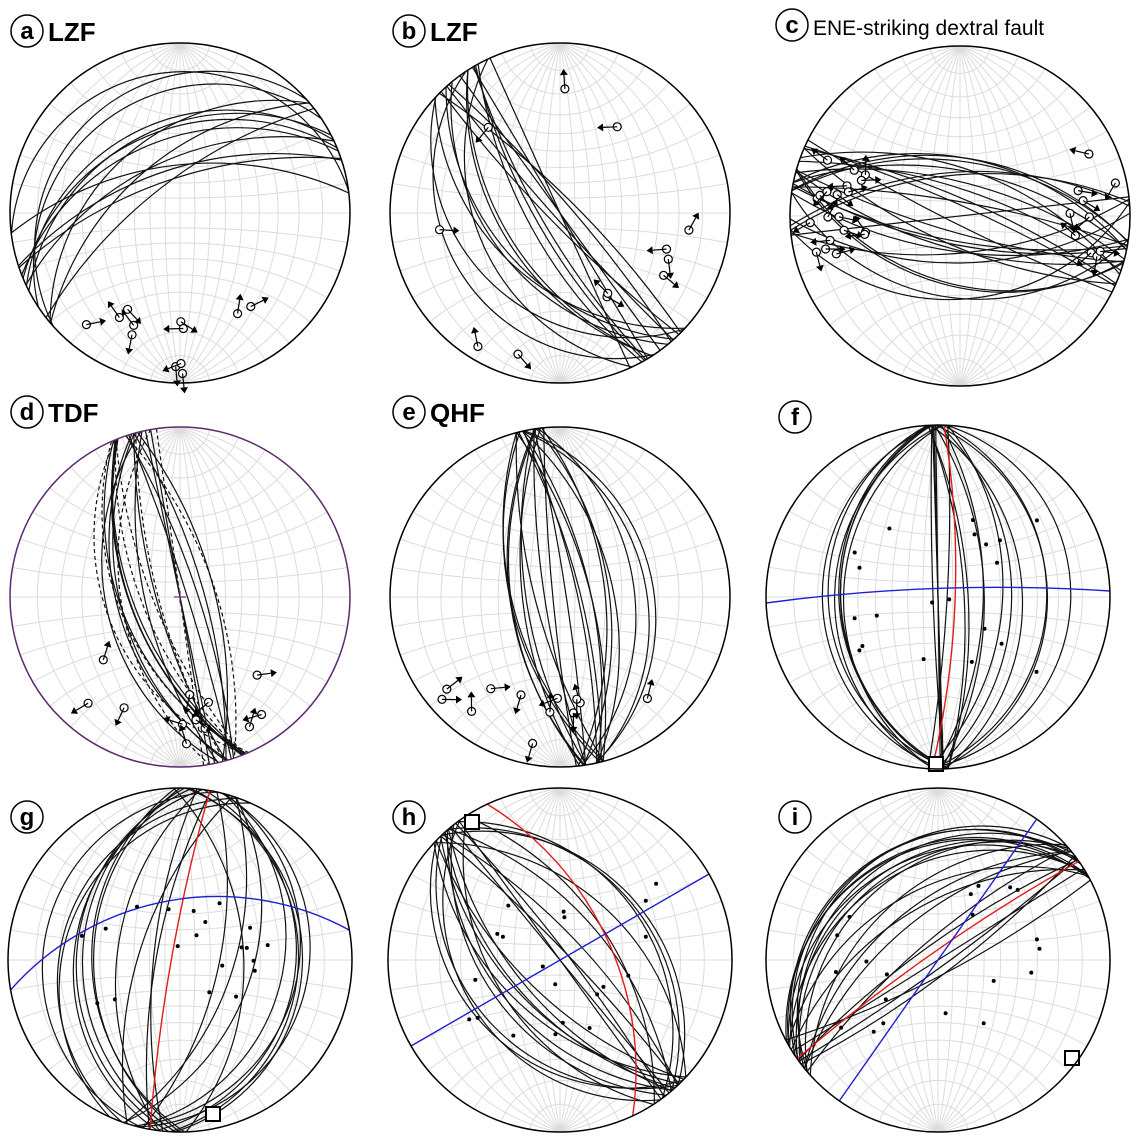 The width and height of the screenshot is (1141, 1142). Describe the element at coordinates (213, 1114) in the screenshot. I see `square-marker` at that location.